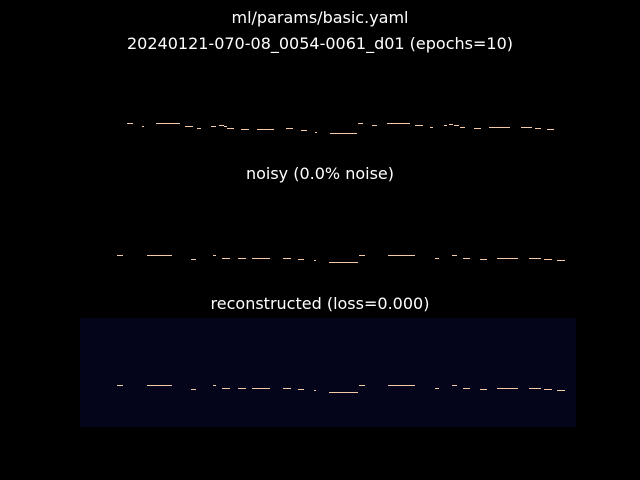 This screenshot has height=480, width=640. What do you see at coordinates (320, 303) in the screenshot?
I see `reconstructed-panel-title: reconstructed (loss=0.000)` at bounding box center [320, 303].